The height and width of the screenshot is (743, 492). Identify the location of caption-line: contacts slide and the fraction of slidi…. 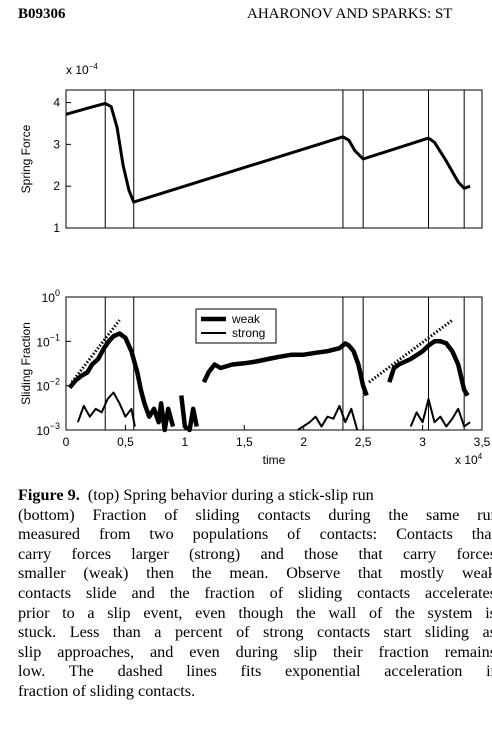
(255, 592).